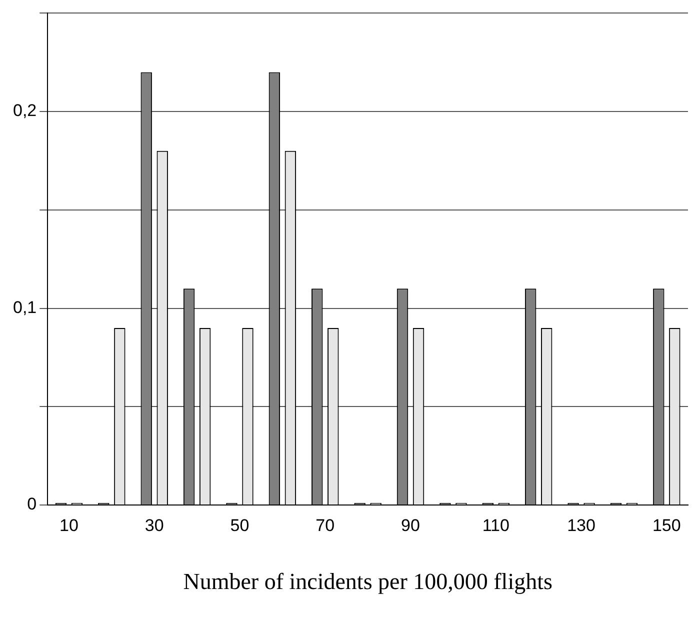 The height and width of the screenshot is (621, 694). What do you see at coordinates (240, 525) in the screenshot?
I see `x-tick-label: 50` at bounding box center [240, 525].